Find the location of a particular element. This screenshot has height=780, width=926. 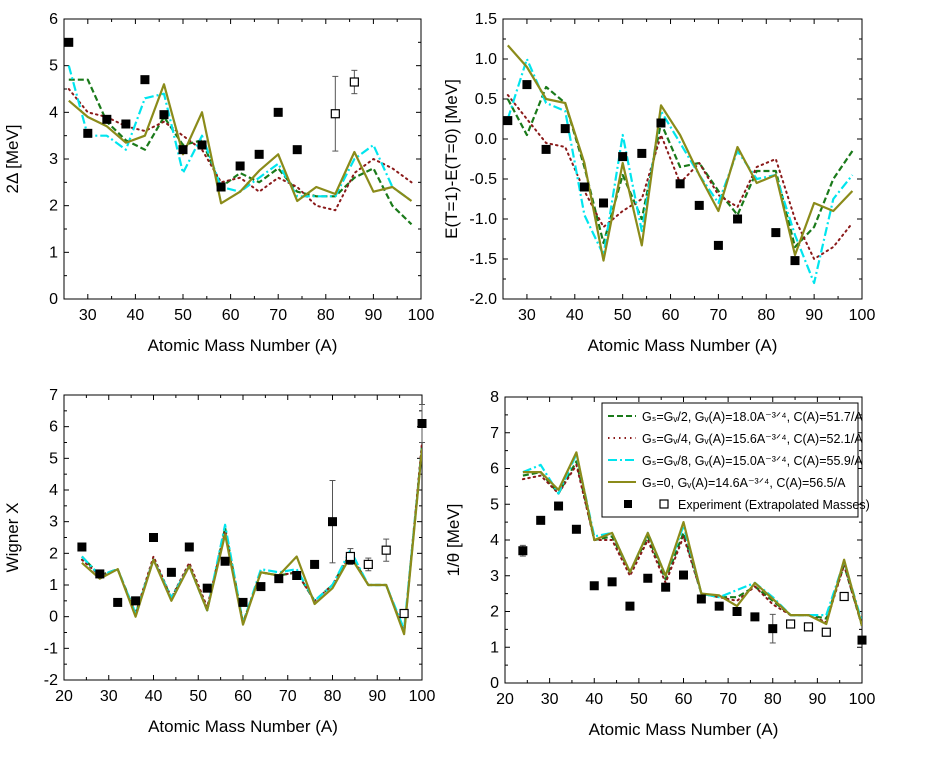

legend-box is located at coordinates (730, 460).